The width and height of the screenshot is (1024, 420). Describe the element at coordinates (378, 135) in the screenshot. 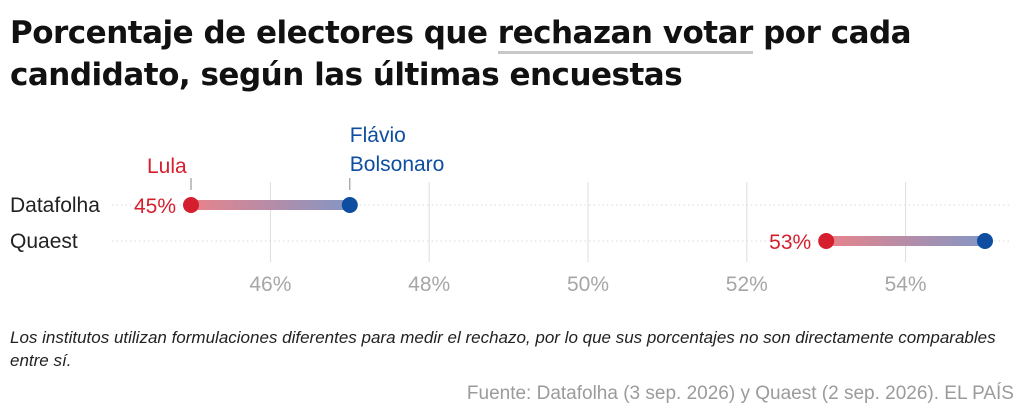

I see `series-label-line: Flávio` at that location.